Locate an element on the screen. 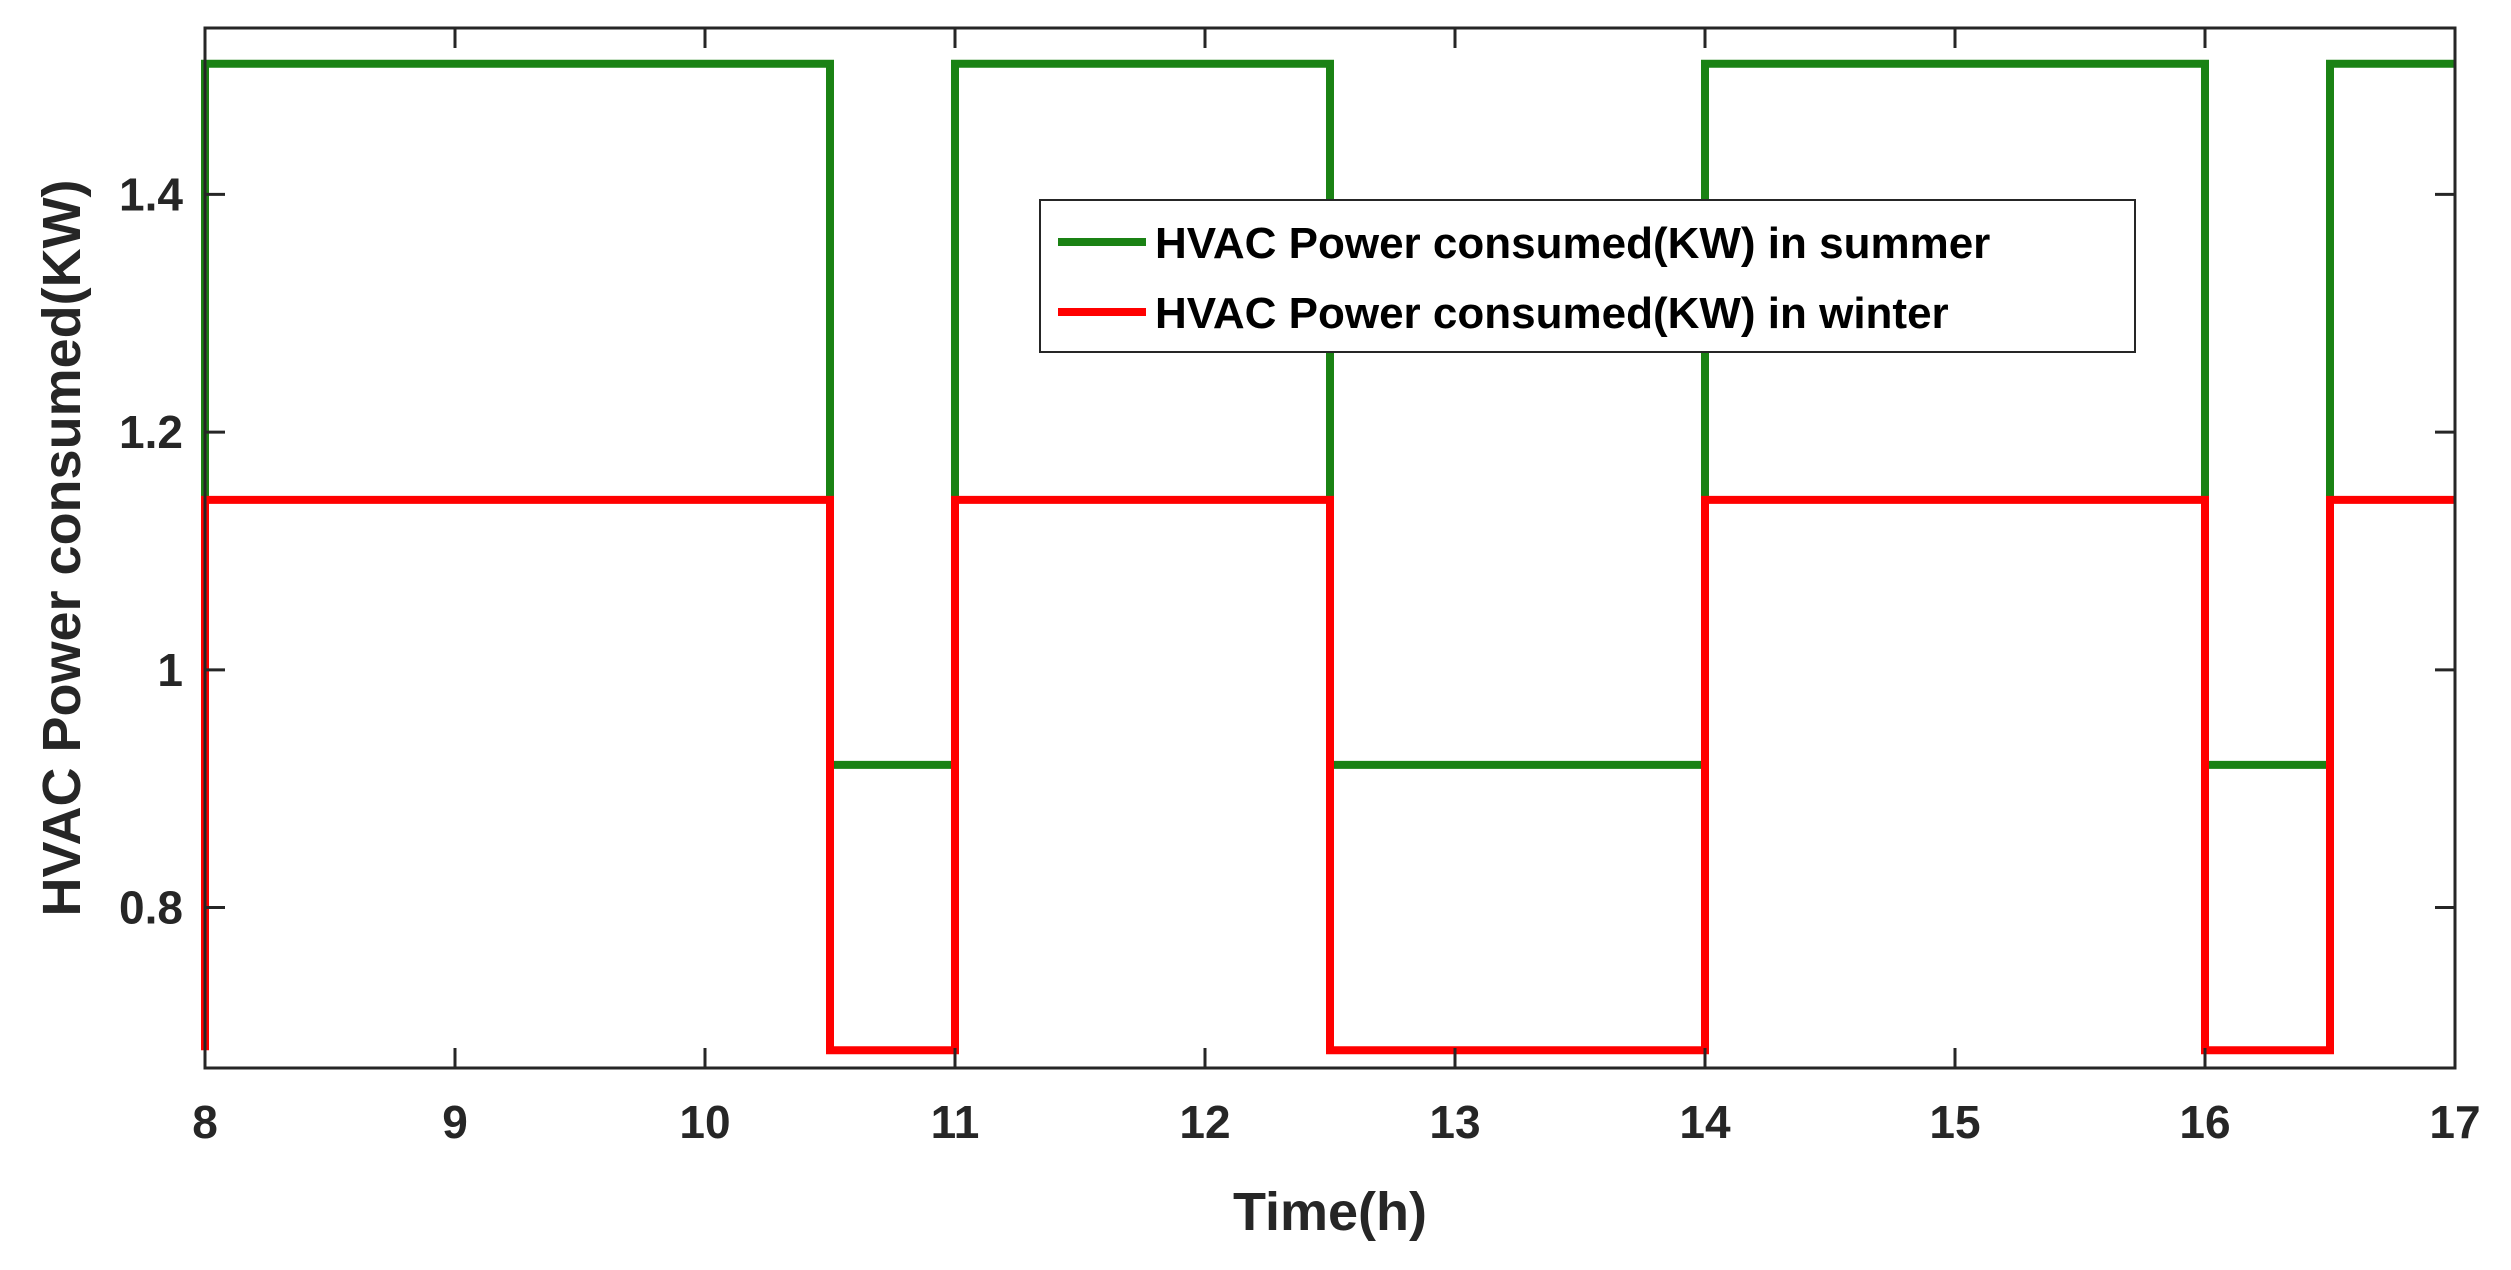 The image size is (2511, 1270). x-axis-title: Time(h) is located at coordinates (1330, 1212).